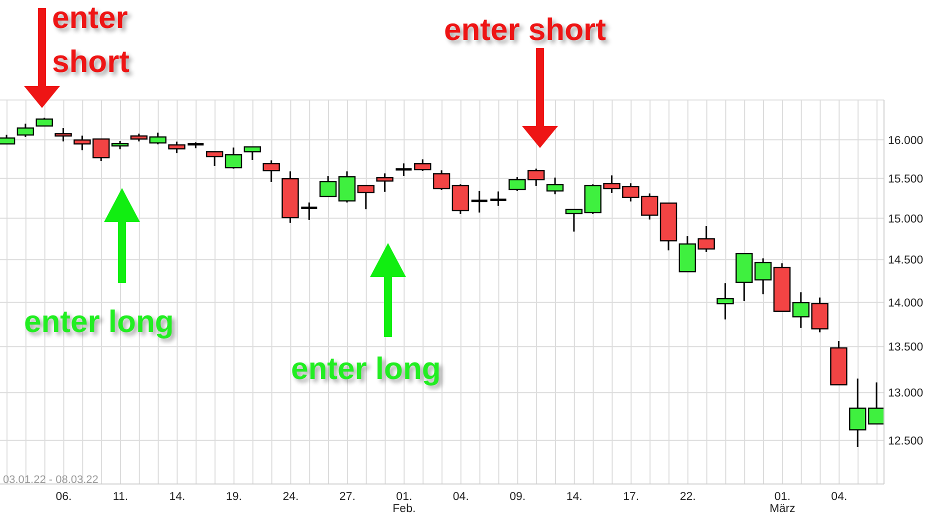 This screenshot has height=518, width=935. Describe the element at coordinates (120, 497) in the screenshot. I see `x-tick-label: 11.` at that location.